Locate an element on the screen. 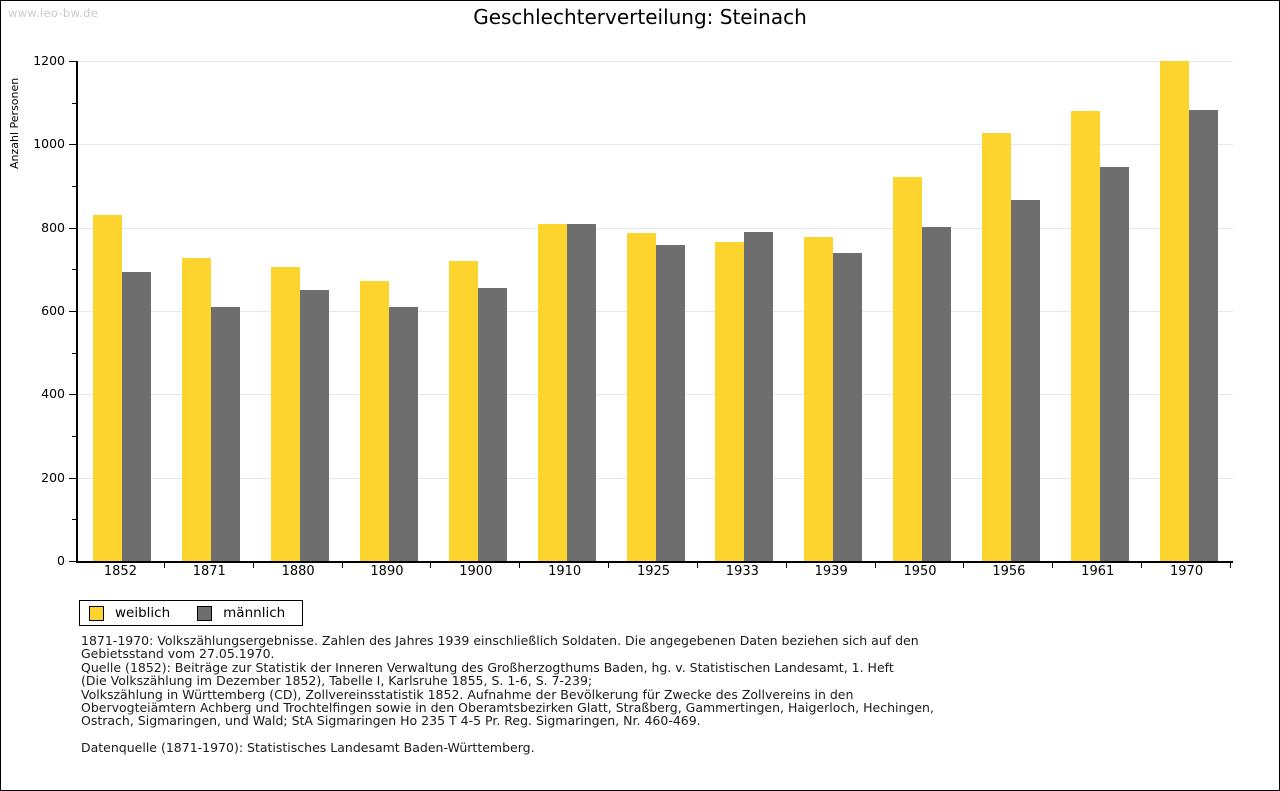 The width and height of the screenshot is (1280, 791). footnote-line-2: Gebietsstand vom 27.05.1970. is located at coordinates (178, 654).